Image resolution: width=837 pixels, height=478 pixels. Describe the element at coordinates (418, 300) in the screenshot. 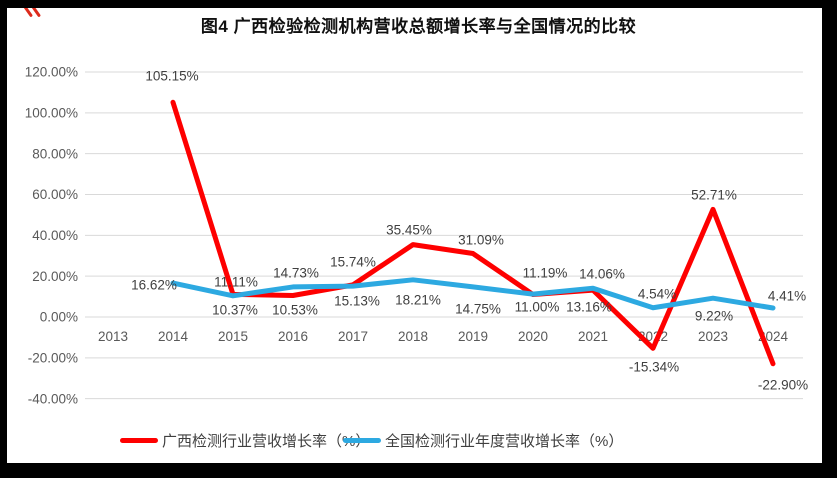

I see `data-label: 18.21%` at that location.